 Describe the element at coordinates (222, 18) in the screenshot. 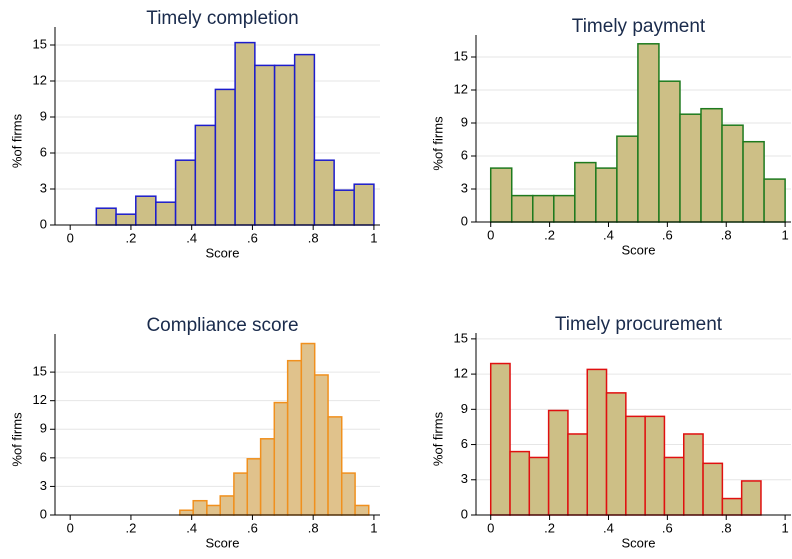

I see `chart-title: Timely completion` at that location.